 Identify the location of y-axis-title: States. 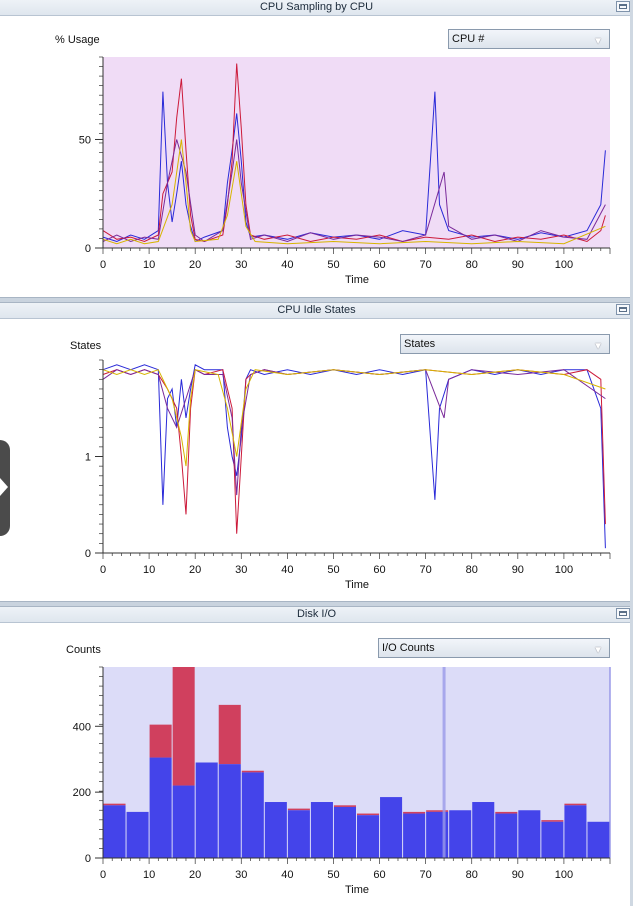
(86, 346).